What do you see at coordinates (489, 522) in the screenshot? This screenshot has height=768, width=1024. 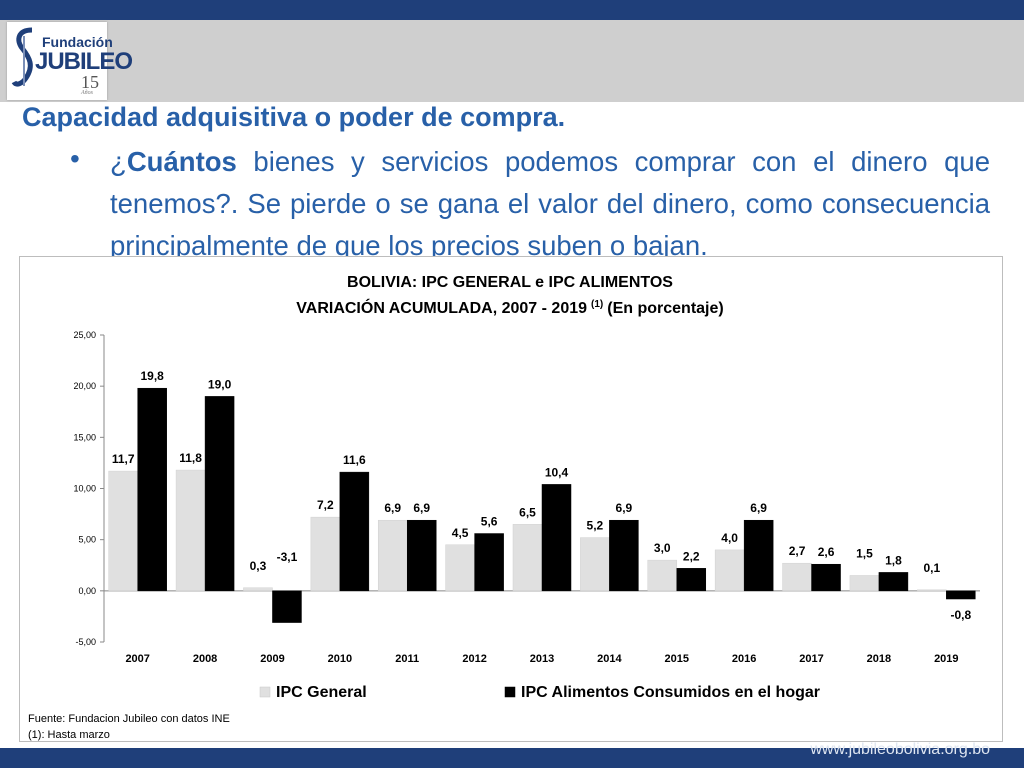 I see `data-label: 5,6` at bounding box center [489, 522].